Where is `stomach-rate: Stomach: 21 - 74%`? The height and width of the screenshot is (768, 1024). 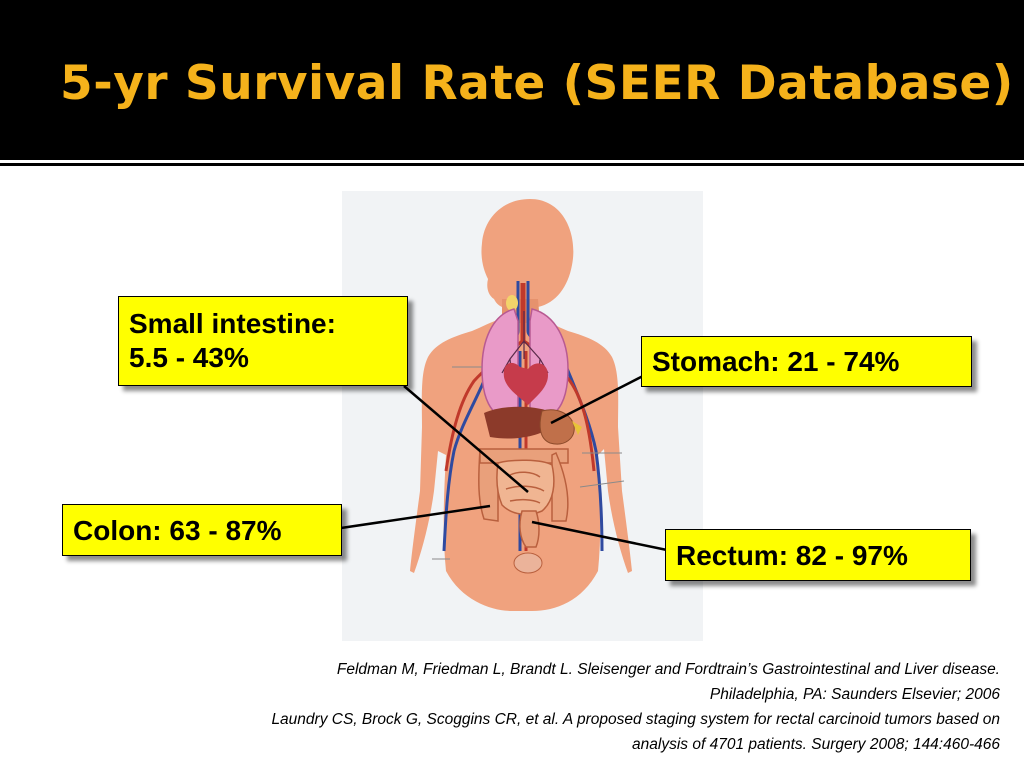
stomach-rate: Stomach: 21 - 74% is located at coordinates (776, 361).